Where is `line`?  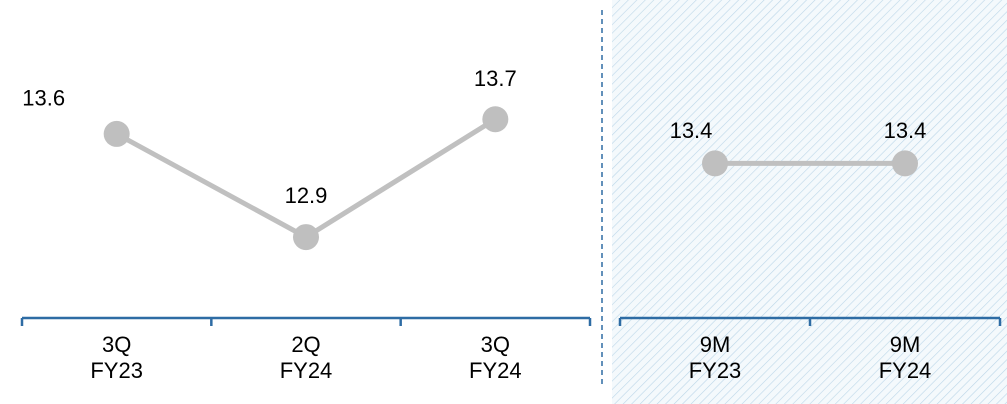
line is located at coordinates (306, 178).